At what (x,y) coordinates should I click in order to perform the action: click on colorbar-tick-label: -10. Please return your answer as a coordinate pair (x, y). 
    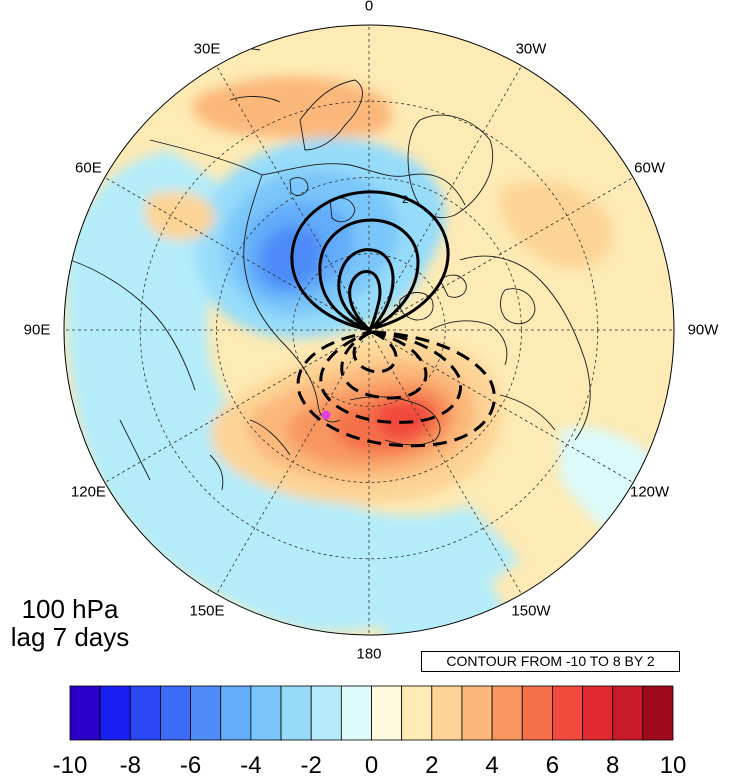
    Looking at the image, I should click on (70, 765).